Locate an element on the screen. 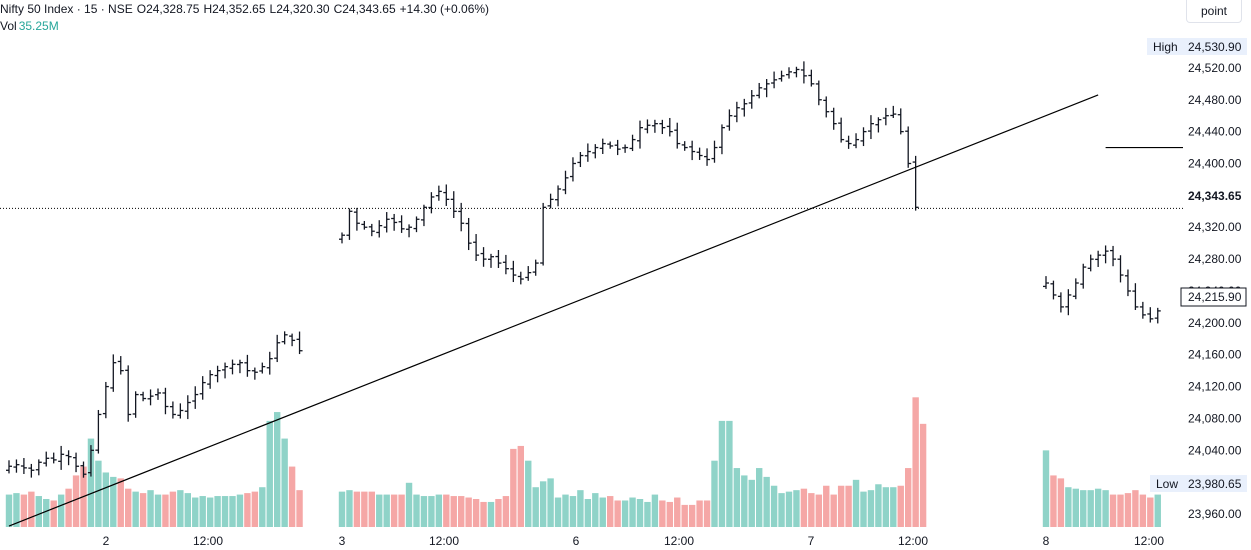 This screenshot has height=550, width=1251. close-value-legend: C24,343.65 is located at coordinates (364, 9).